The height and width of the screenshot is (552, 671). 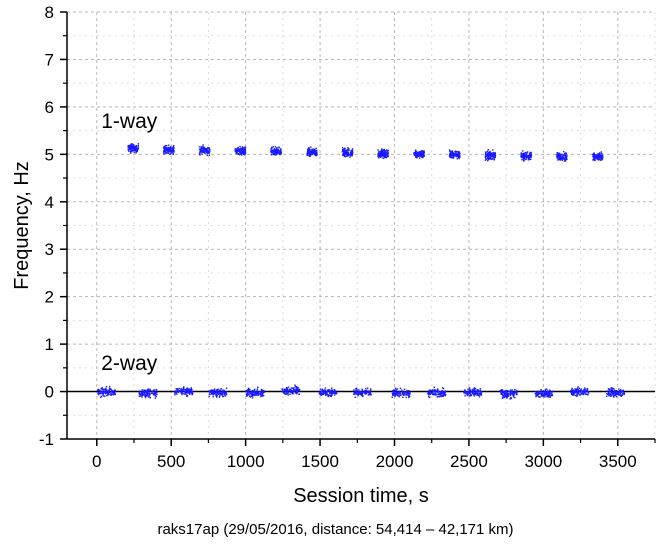 What do you see at coordinates (171, 461) in the screenshot?
I see `x-tick-label: 500` at bounding box center [171, 461].